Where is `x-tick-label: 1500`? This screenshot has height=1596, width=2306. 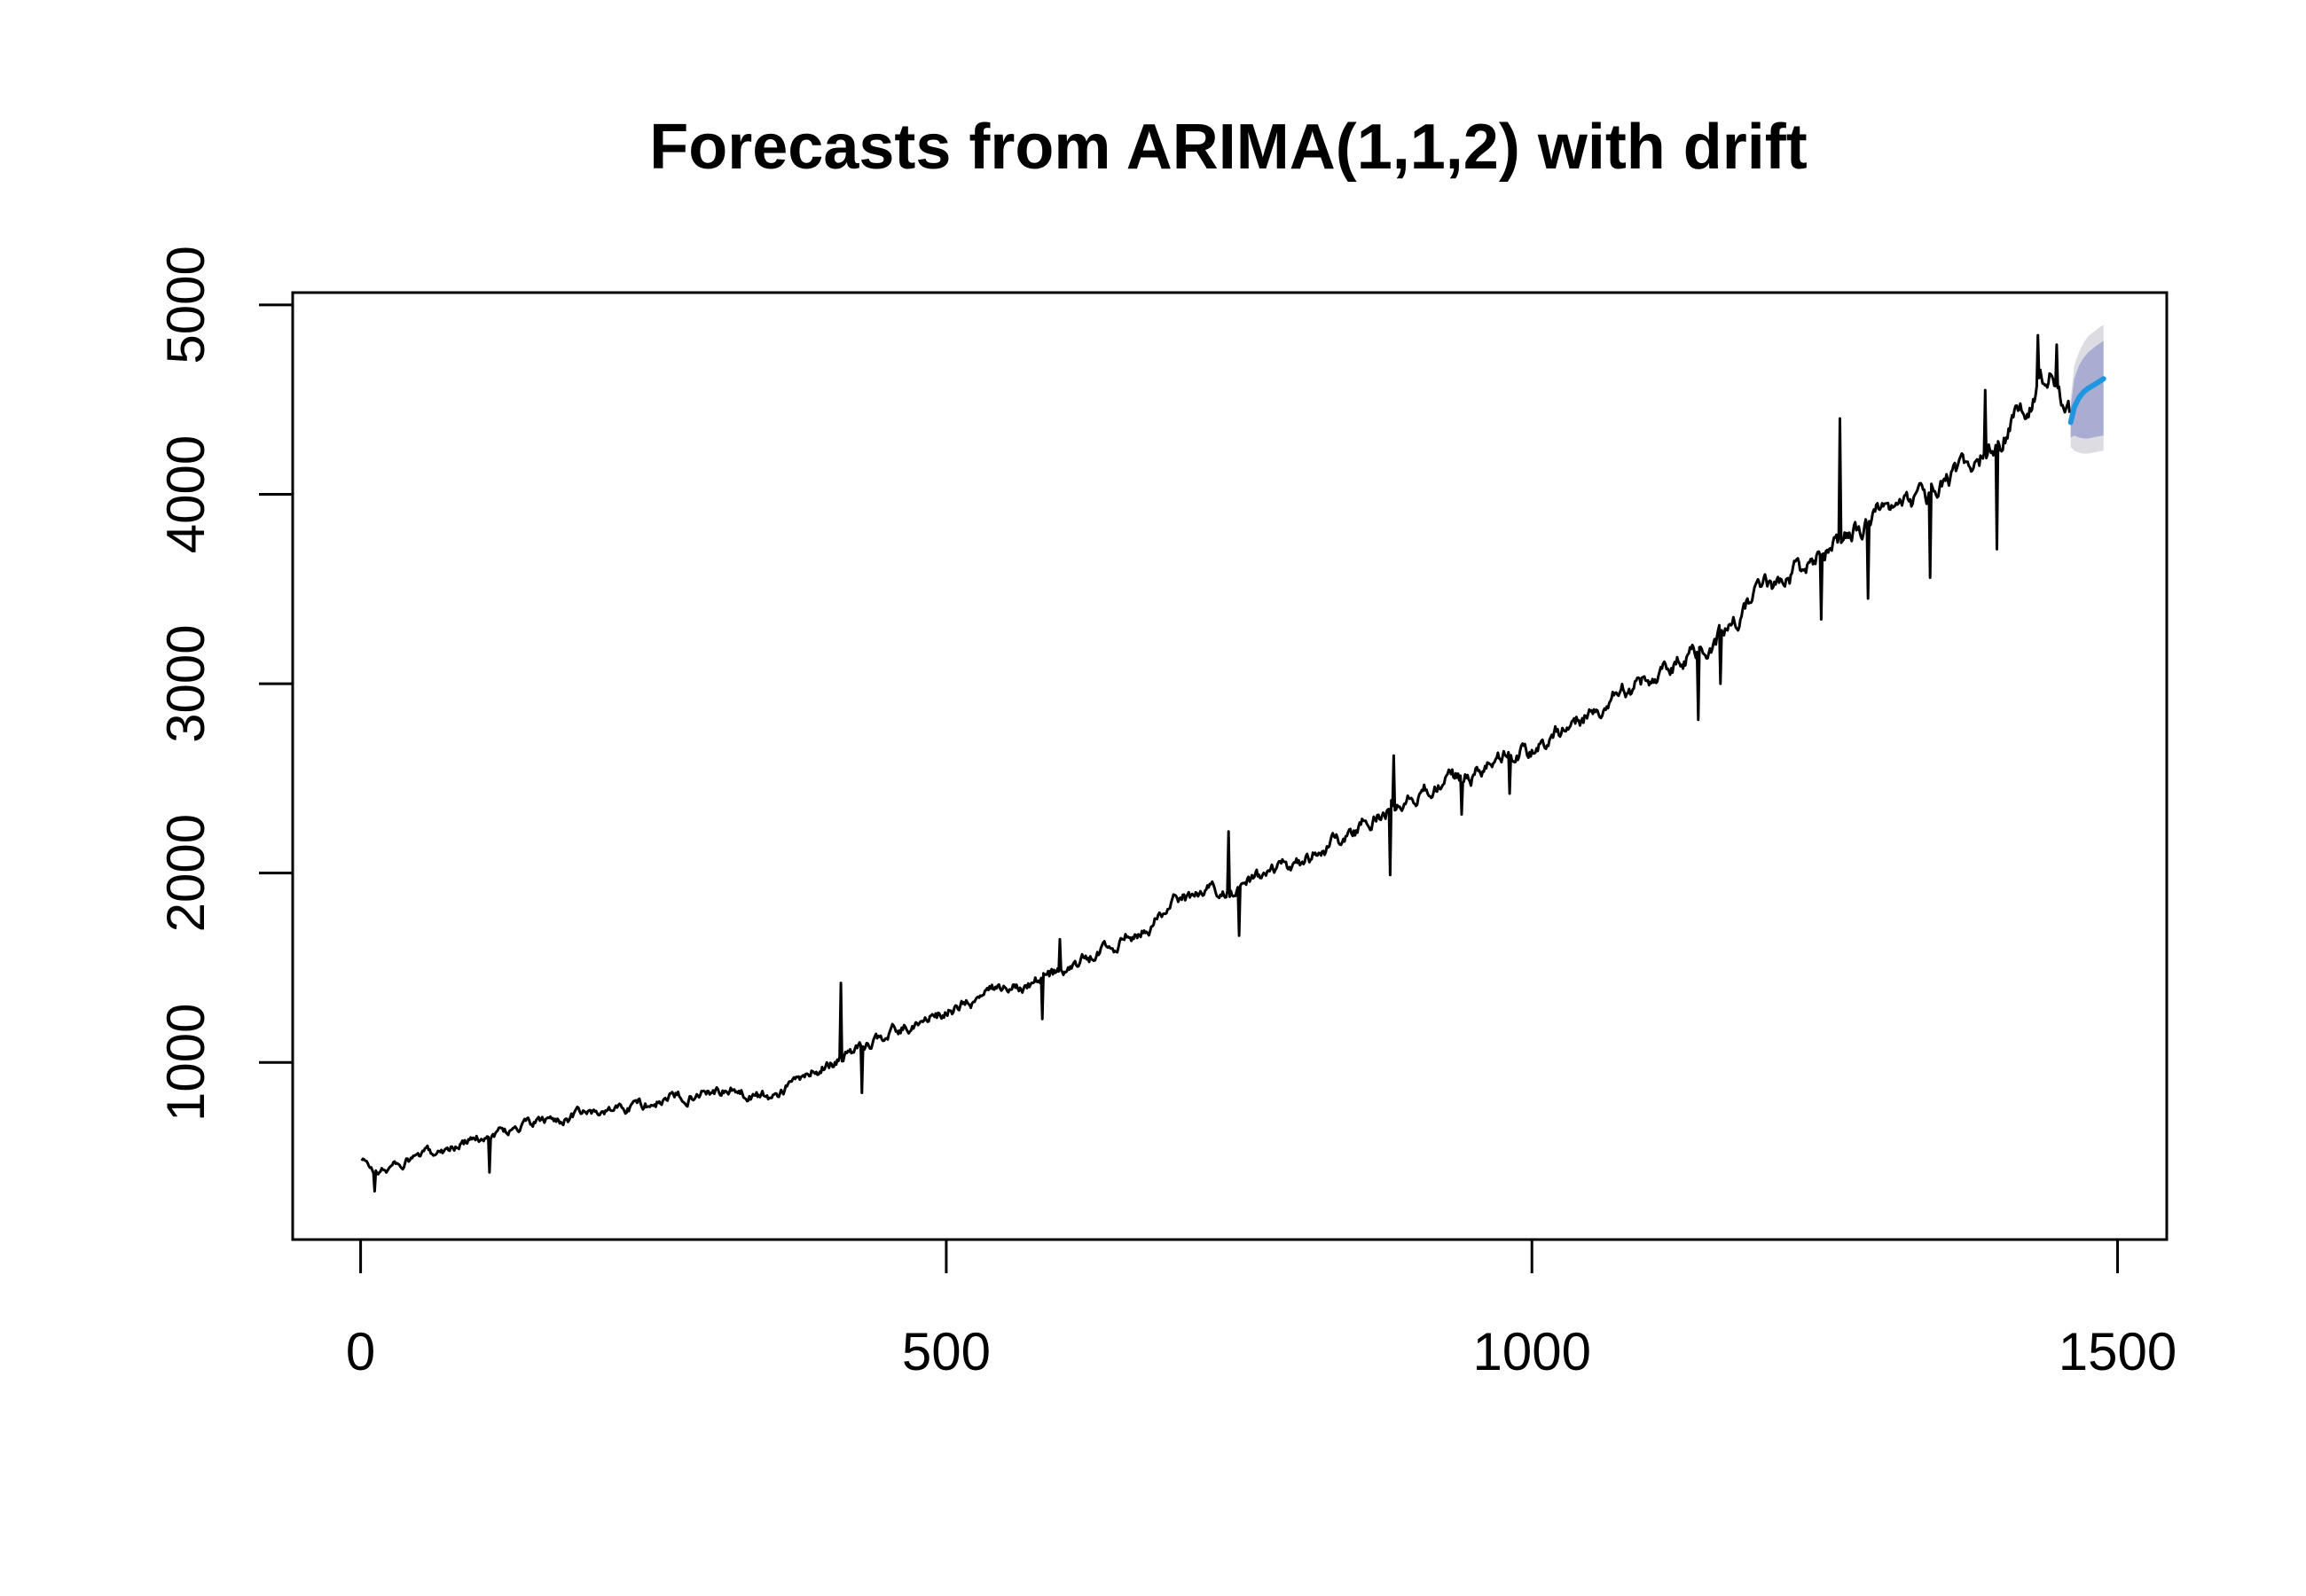 x-tick-label: 1500 is located at coordinates (2118, 1351).